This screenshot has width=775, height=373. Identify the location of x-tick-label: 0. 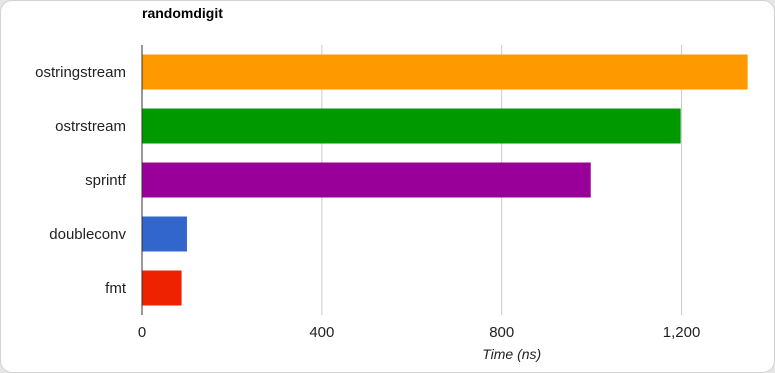
(142, 332).